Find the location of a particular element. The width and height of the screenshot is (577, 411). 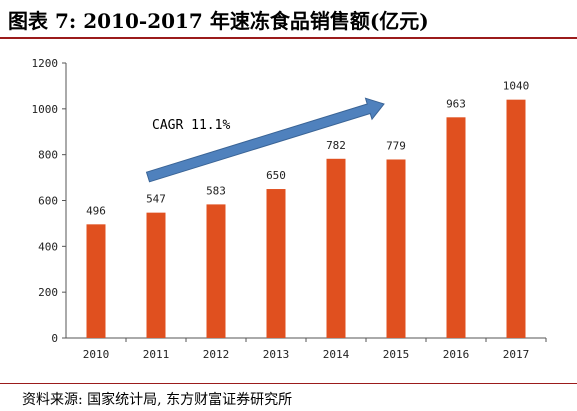

data-label: 496 is located at coordinates (96, 210).